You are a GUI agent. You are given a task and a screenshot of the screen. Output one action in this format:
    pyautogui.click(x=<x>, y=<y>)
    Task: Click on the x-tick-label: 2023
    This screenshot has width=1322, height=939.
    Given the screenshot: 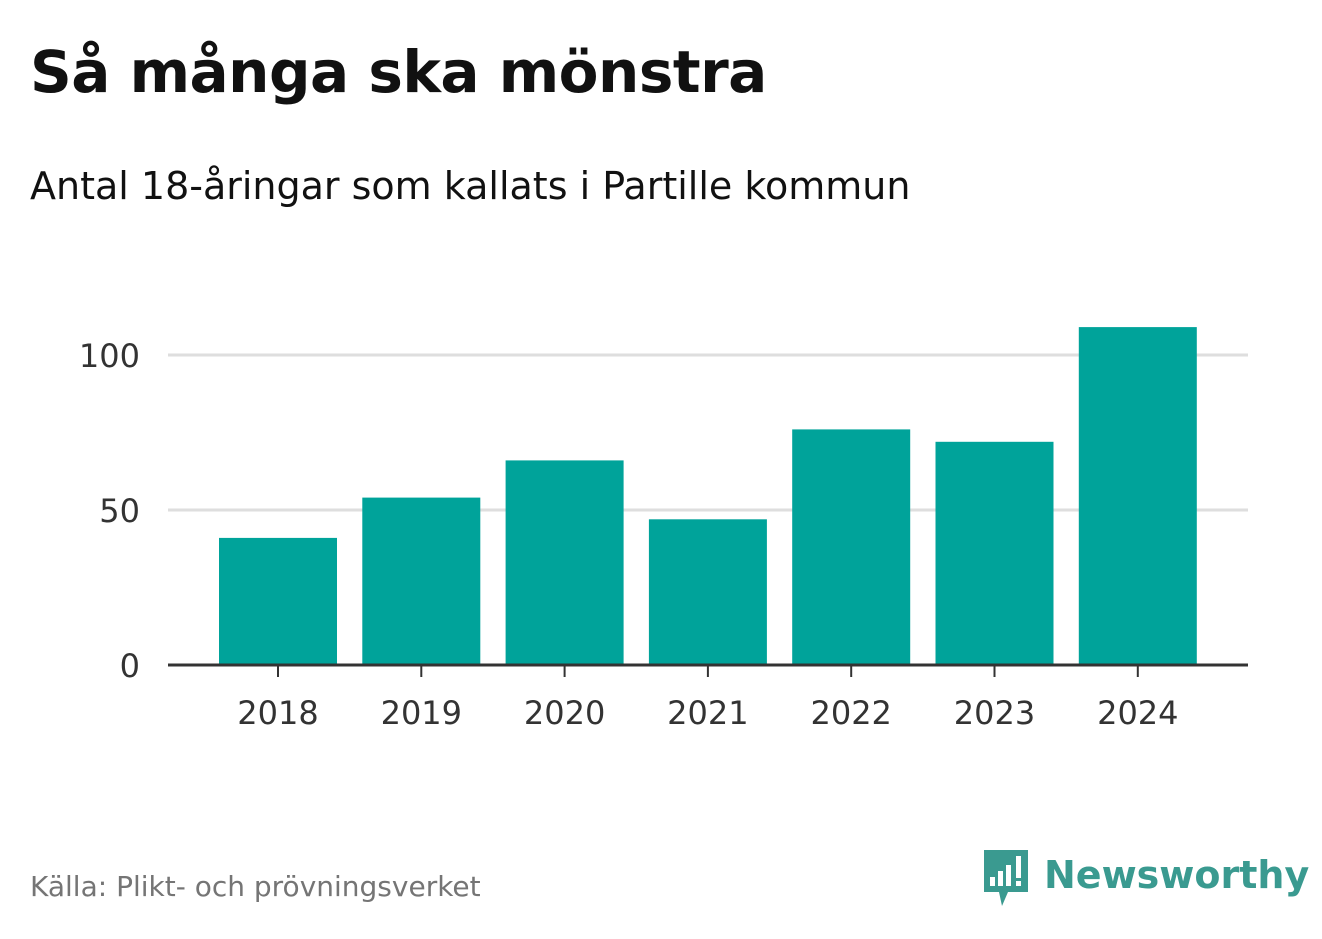 What is the action you would take?
    pyautogui.click(x=994, y=713)
    